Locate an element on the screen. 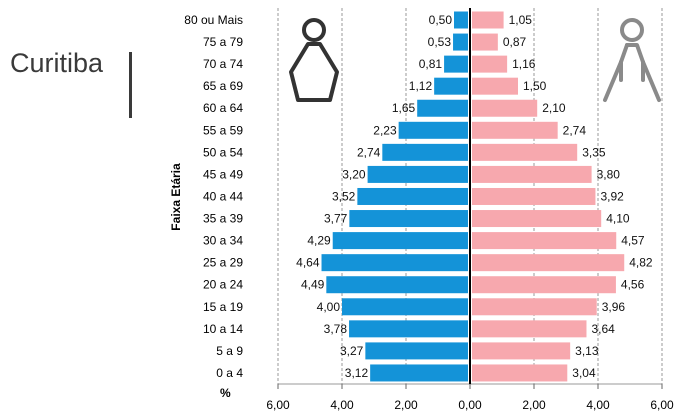 The height and width of the screenshot is (414, 680). title-divider is located at coordinates (130, 85).